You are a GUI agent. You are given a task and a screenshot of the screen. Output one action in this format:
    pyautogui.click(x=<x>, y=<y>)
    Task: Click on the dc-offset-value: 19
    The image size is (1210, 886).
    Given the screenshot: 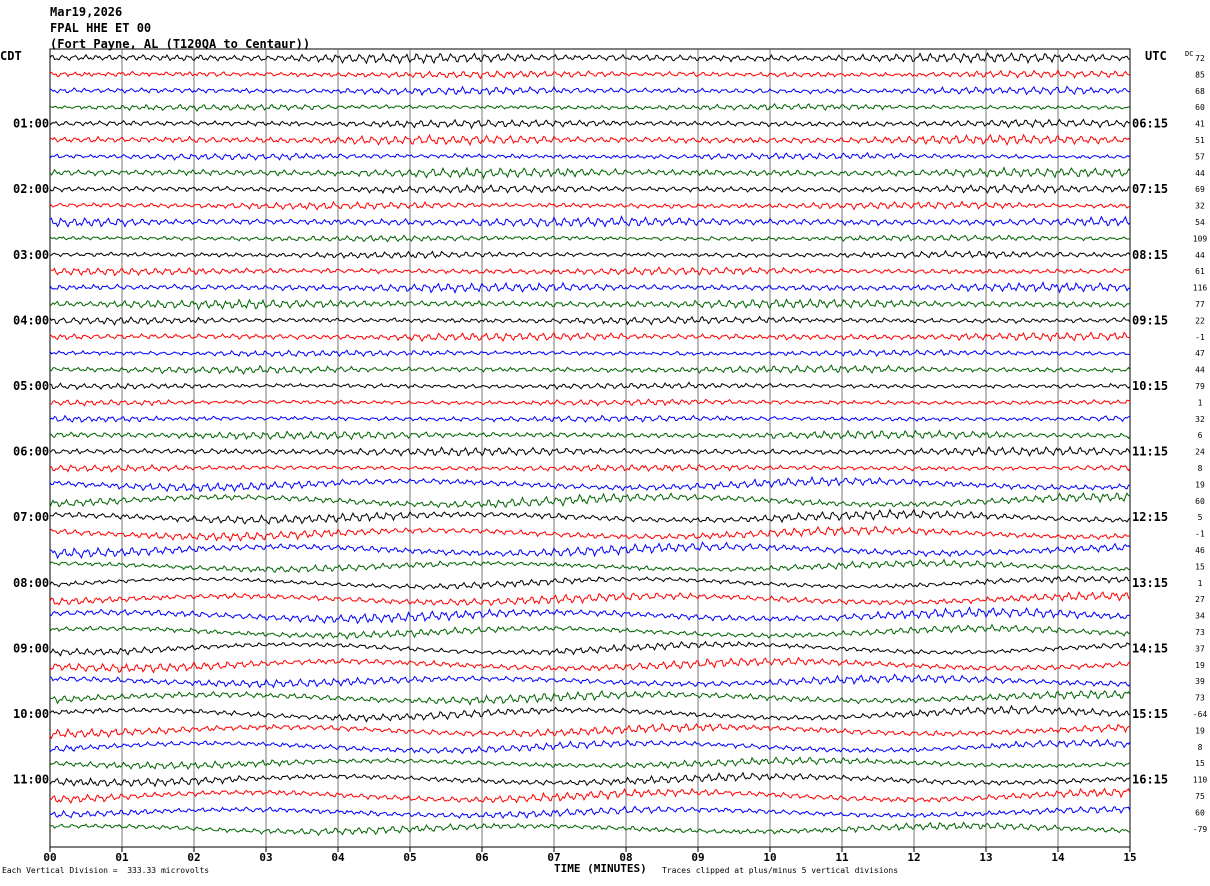 What is the action you would take?
    pyautogui.click(x=1200, y=730)
    